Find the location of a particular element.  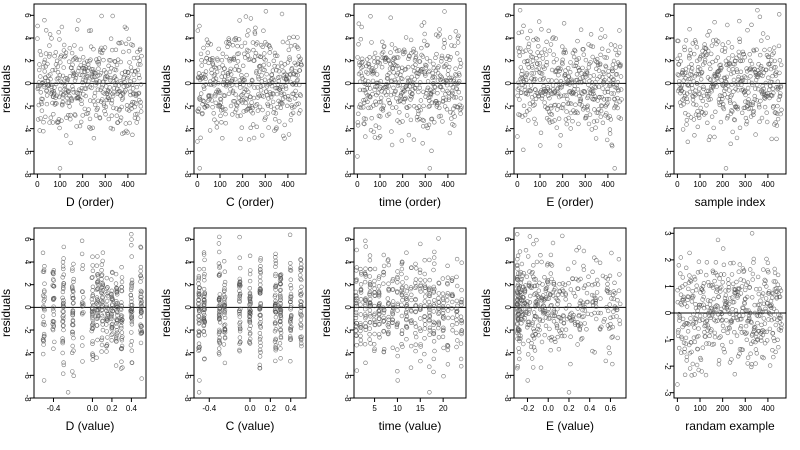

x-tick-label: 400 is located at coordinates (288, 184).